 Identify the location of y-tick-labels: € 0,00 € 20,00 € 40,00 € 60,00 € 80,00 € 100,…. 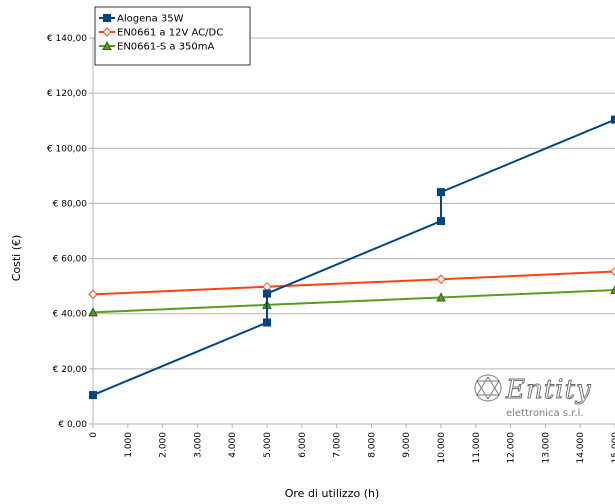
(67, 232).